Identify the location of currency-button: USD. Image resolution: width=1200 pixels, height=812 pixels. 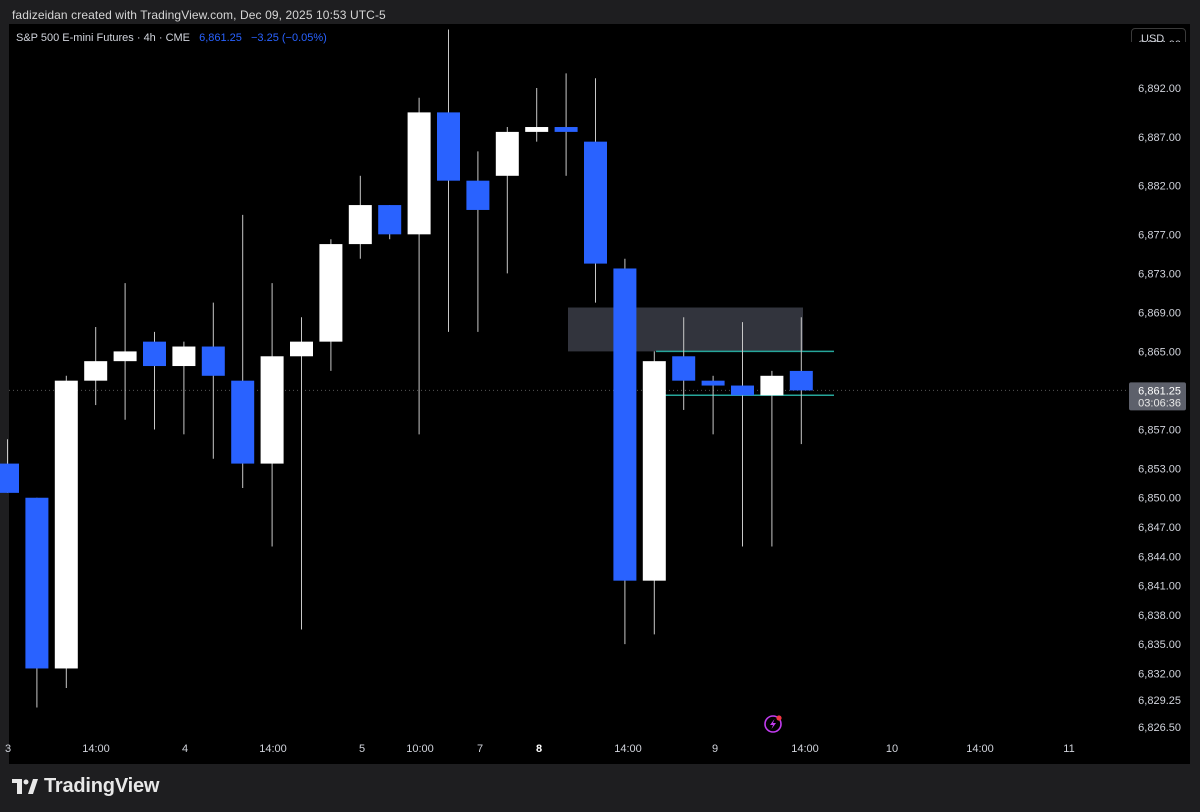
(1158, 38).